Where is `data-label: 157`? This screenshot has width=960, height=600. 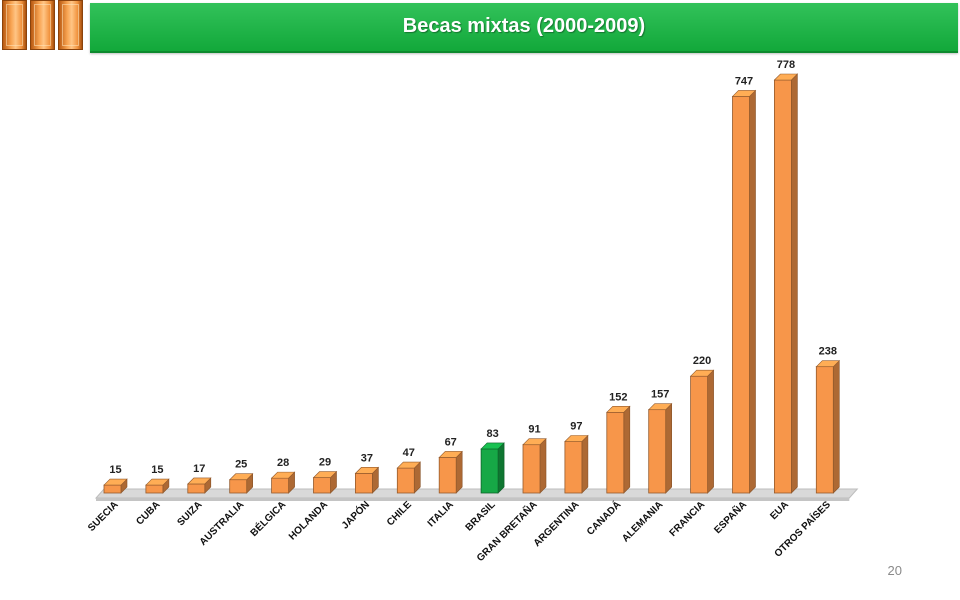 data-label: 157 is located at coordinates (660, 395).